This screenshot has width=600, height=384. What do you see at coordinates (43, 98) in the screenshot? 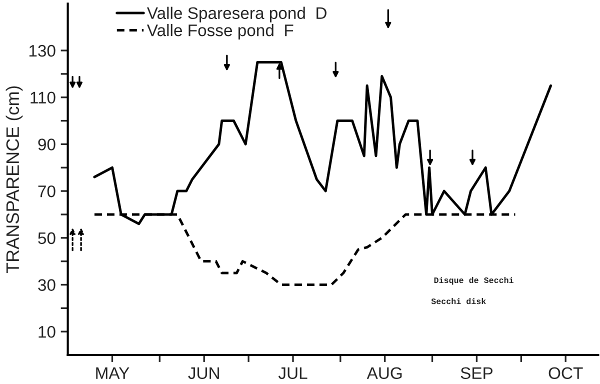
I see `y-tick-label: 110` at bounding box center [43, 98].